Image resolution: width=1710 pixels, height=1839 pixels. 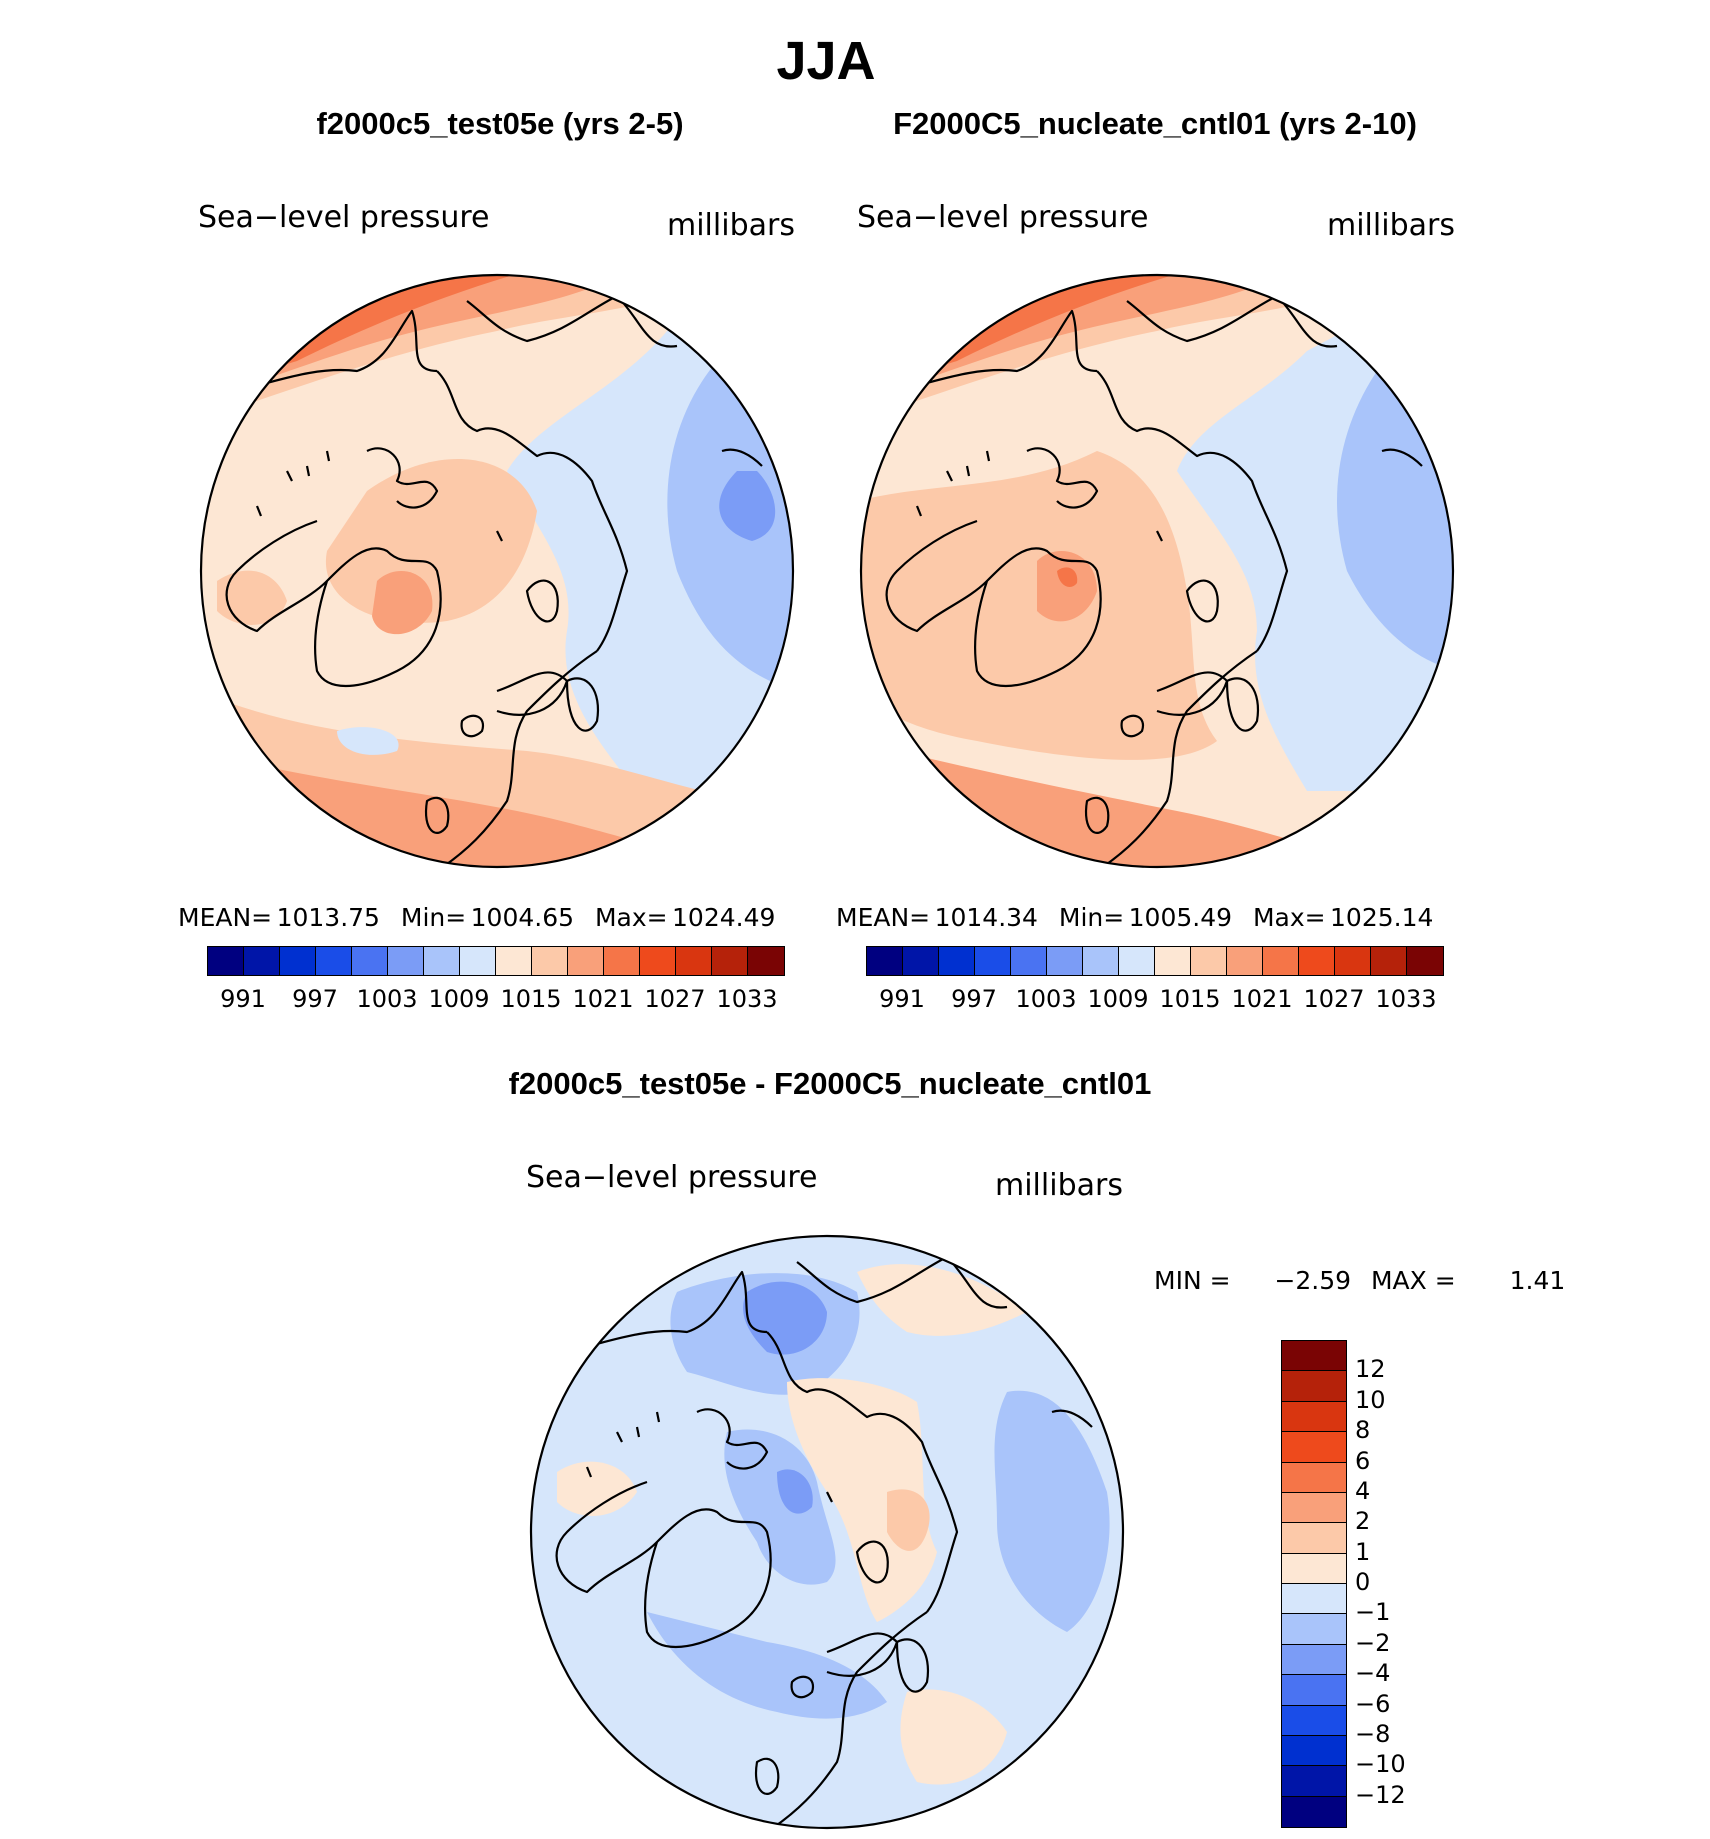 I want to click on diff-colorbar-tick-label: −4, so click(x=1373, y=1673).